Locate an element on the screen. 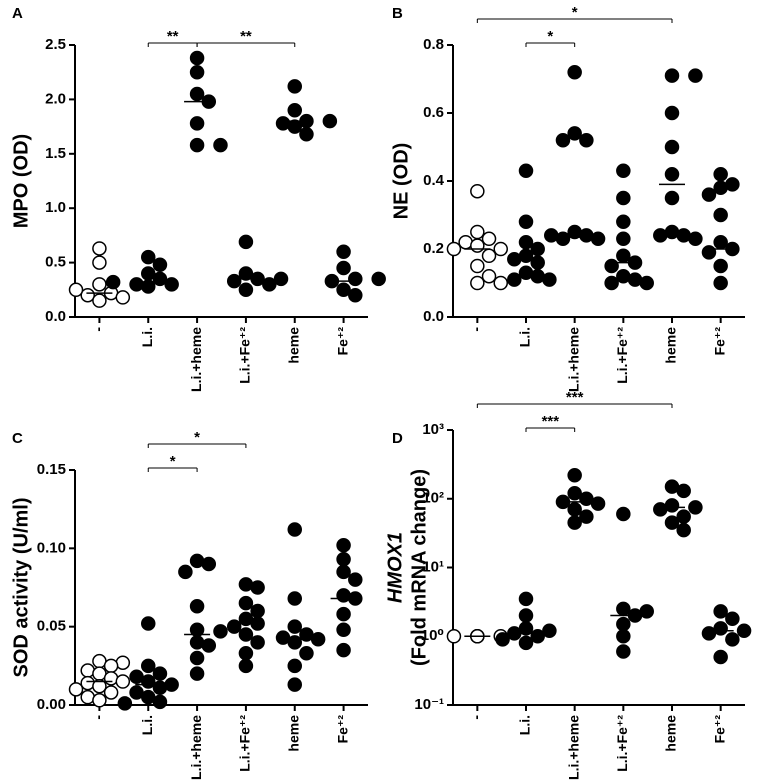  panel-letter: C is located at coordinates (17, 438).